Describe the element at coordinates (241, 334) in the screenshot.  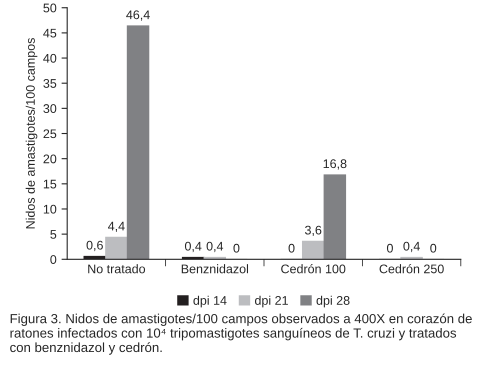
I see `text: Figura 3. Nidos de amastigotes/100 campos observados a 400X en corazón de ratones infectados con 10⁴ tripomastigotes sanguíneos de T. cruzi y tratados con benznidazol y cedrón.` at that location.